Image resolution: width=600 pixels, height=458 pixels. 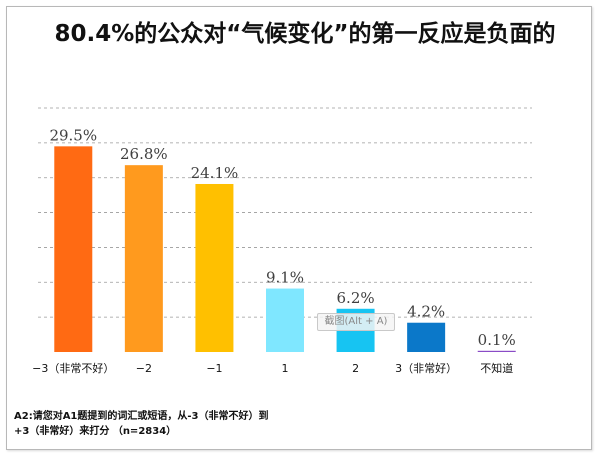 What do you see at coordinates (426, 368) in the screenshot?
I see `category-label: 3（非常好）` at bounding box center [426, 368].